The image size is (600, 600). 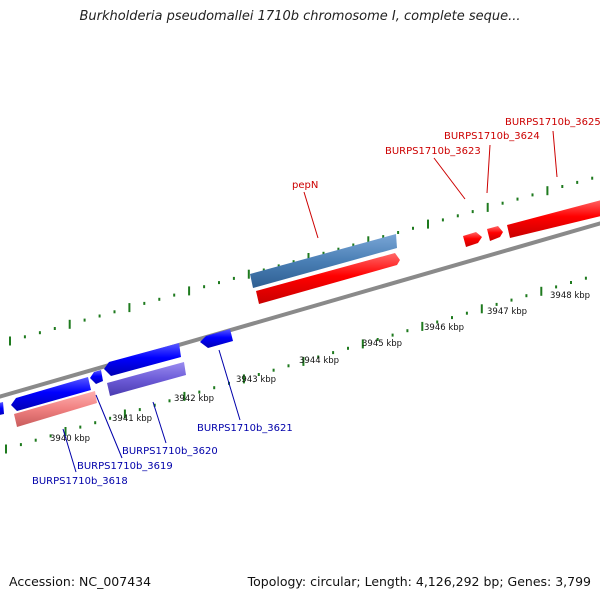 I want to click on label-burps-3623: BURPS1710b_3623, so click(x=433, y=151).